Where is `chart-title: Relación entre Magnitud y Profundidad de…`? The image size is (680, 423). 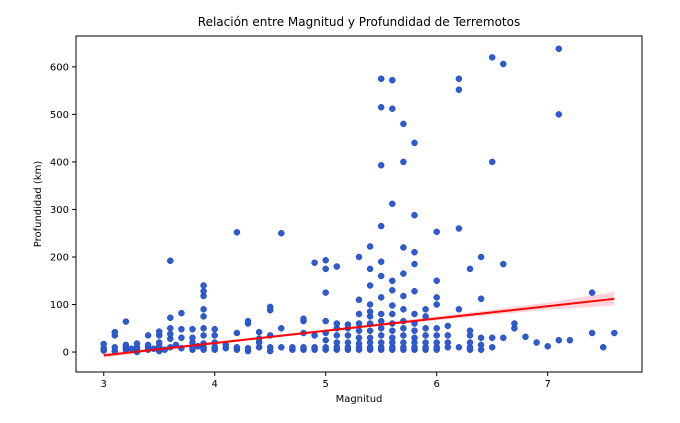 chart-title: Relación entre Magnitud y Profundidad de… is located at coordinates (359, 22).